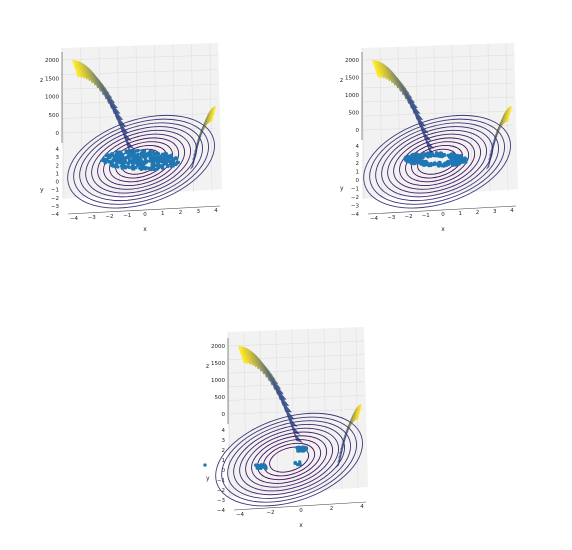 This screenshot has height=550, width=572. Describe the element at coordinates (224, 471) in the screenshot. I see `y-tick-label: 0` at that location.